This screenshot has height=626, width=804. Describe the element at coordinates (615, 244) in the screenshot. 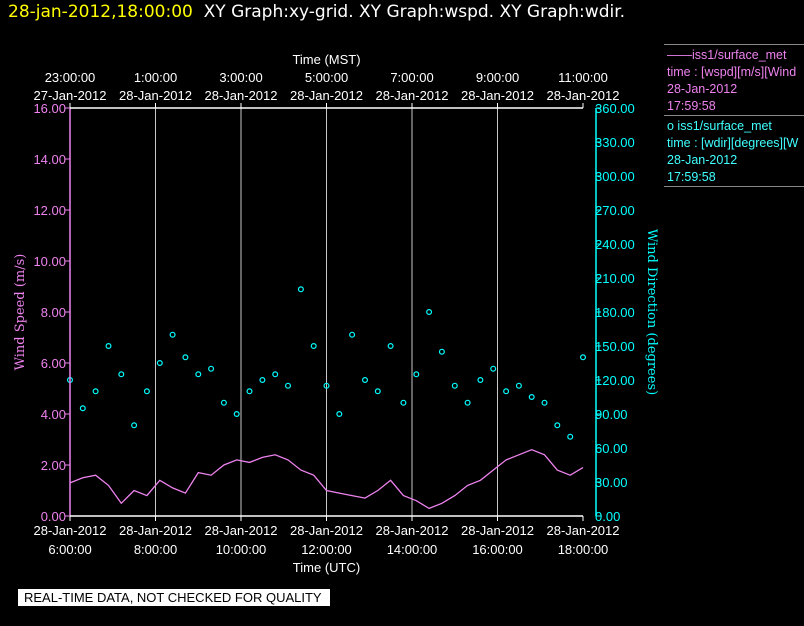

I see `y-right-tick-label: 240.00` at that location.